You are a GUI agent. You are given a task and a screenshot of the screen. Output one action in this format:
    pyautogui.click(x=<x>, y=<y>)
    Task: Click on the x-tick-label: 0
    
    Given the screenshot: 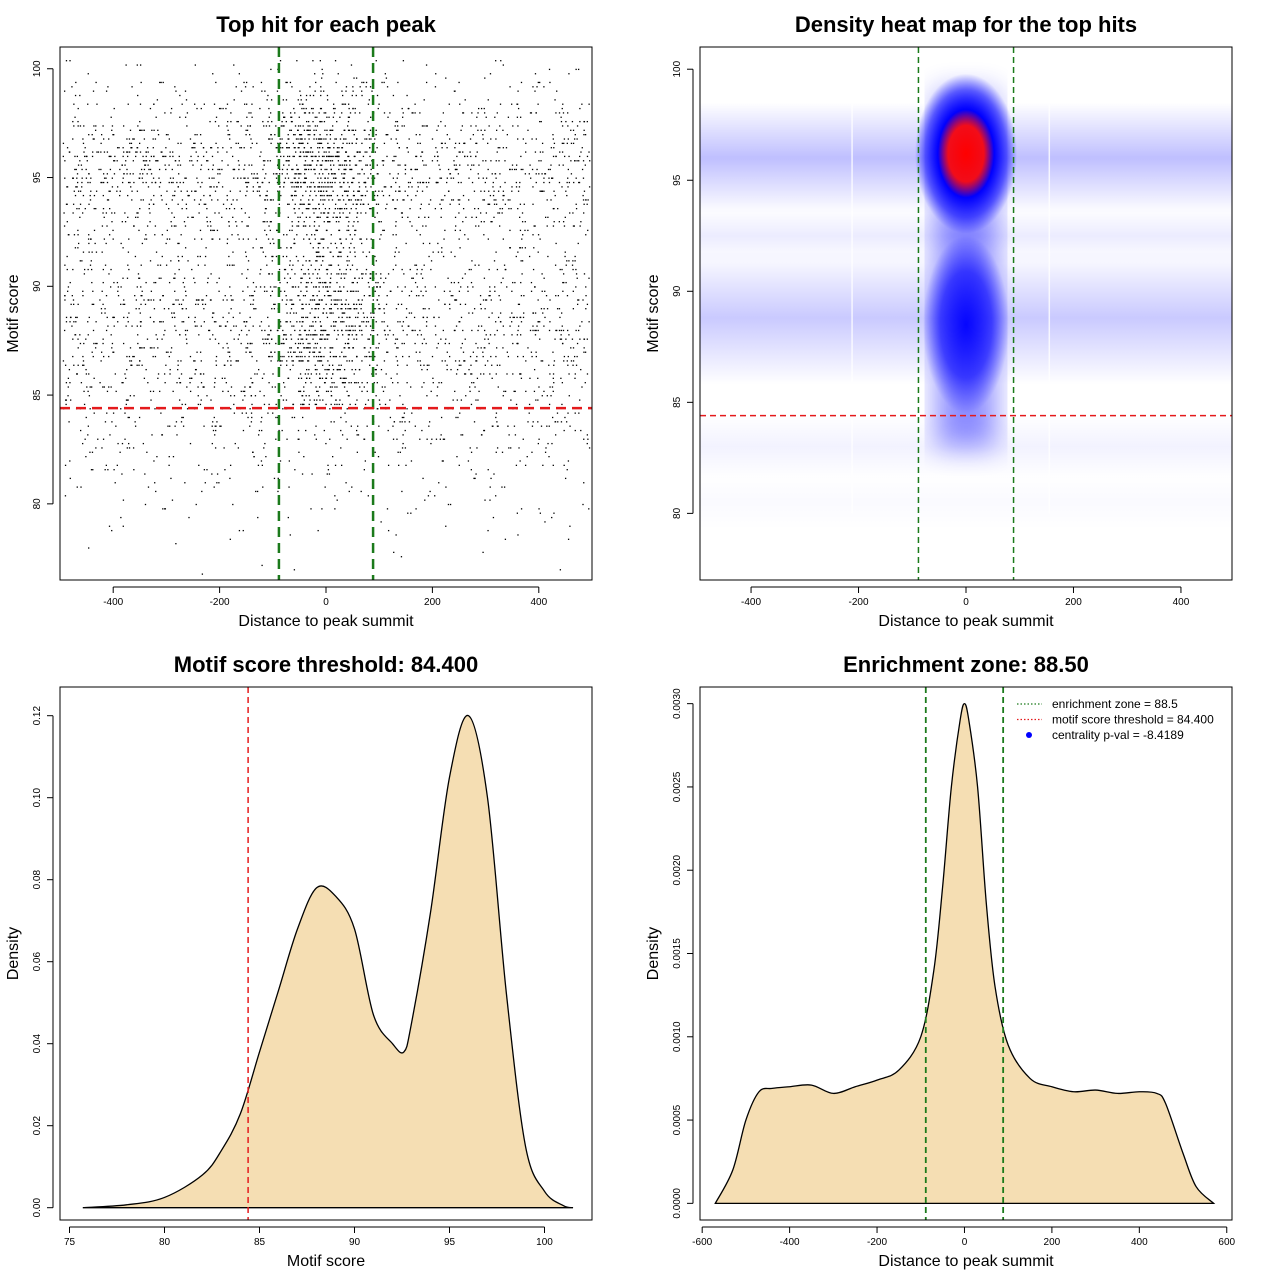 What is the action you would take?
    pyautogui.click(x=965, y=1242)
    